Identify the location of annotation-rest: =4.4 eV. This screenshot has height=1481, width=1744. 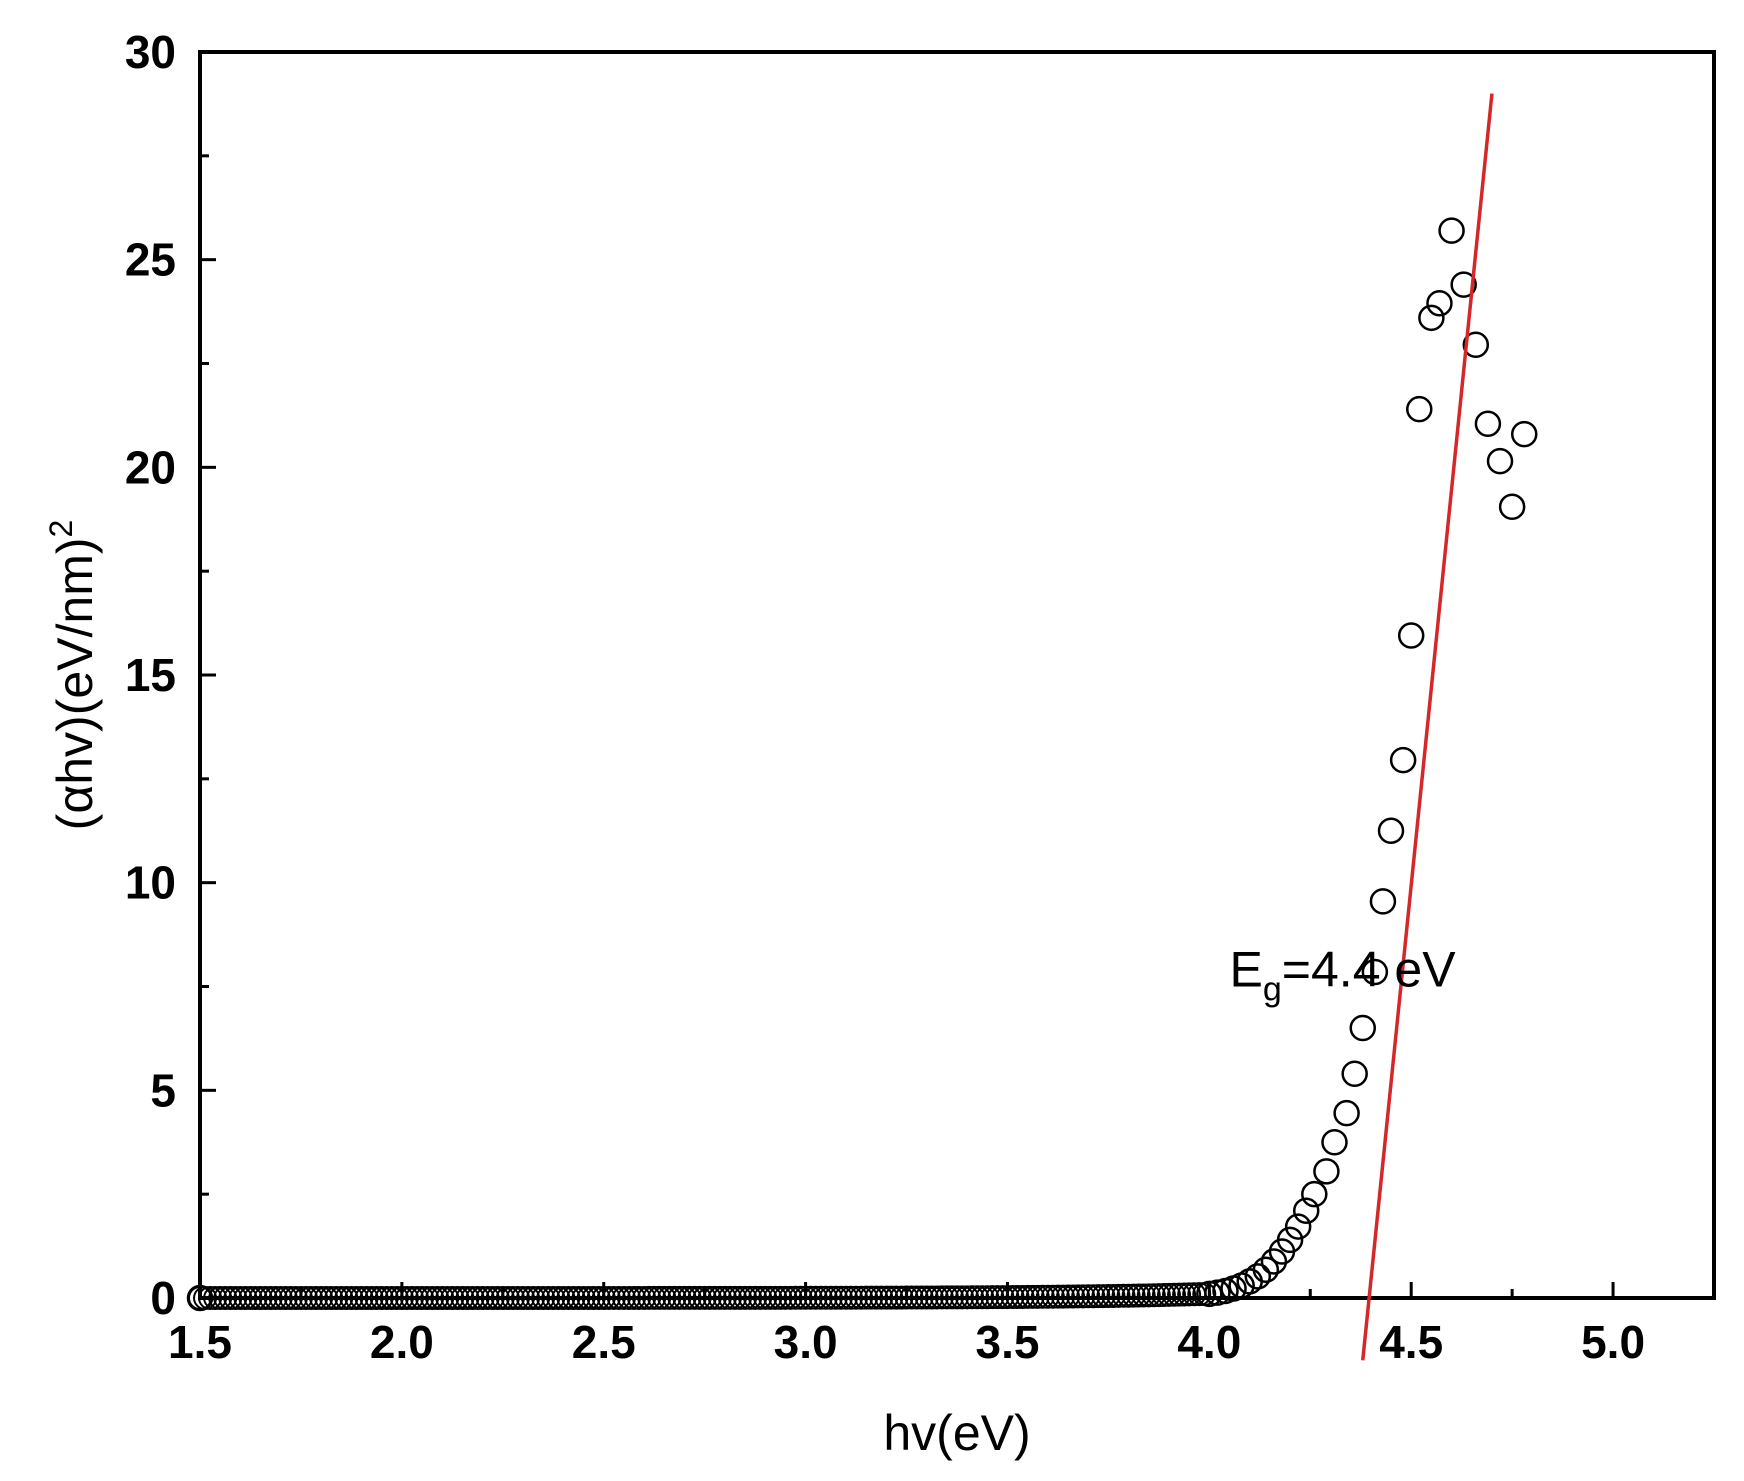
(1369, 970).